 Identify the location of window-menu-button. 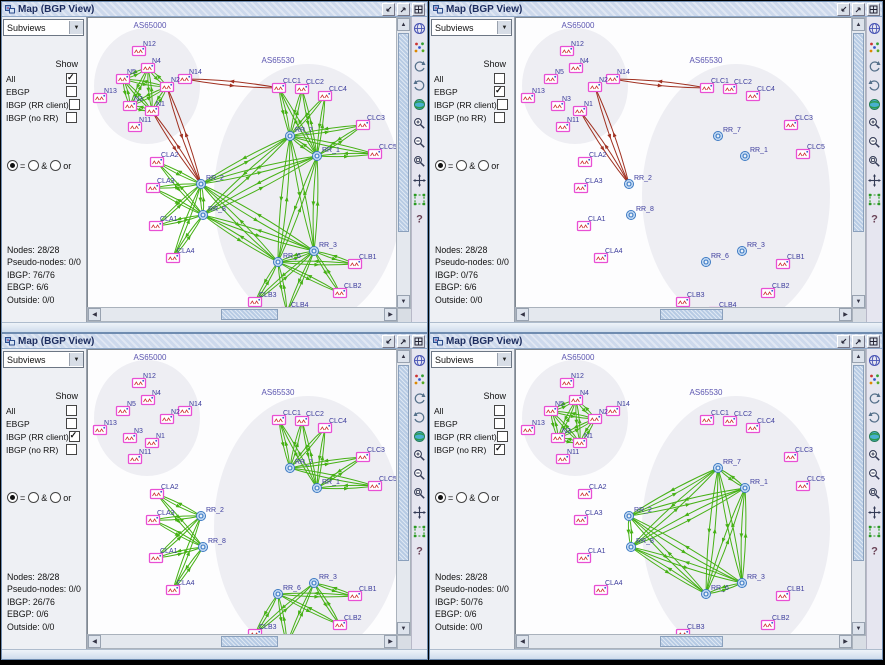
(418, 9).